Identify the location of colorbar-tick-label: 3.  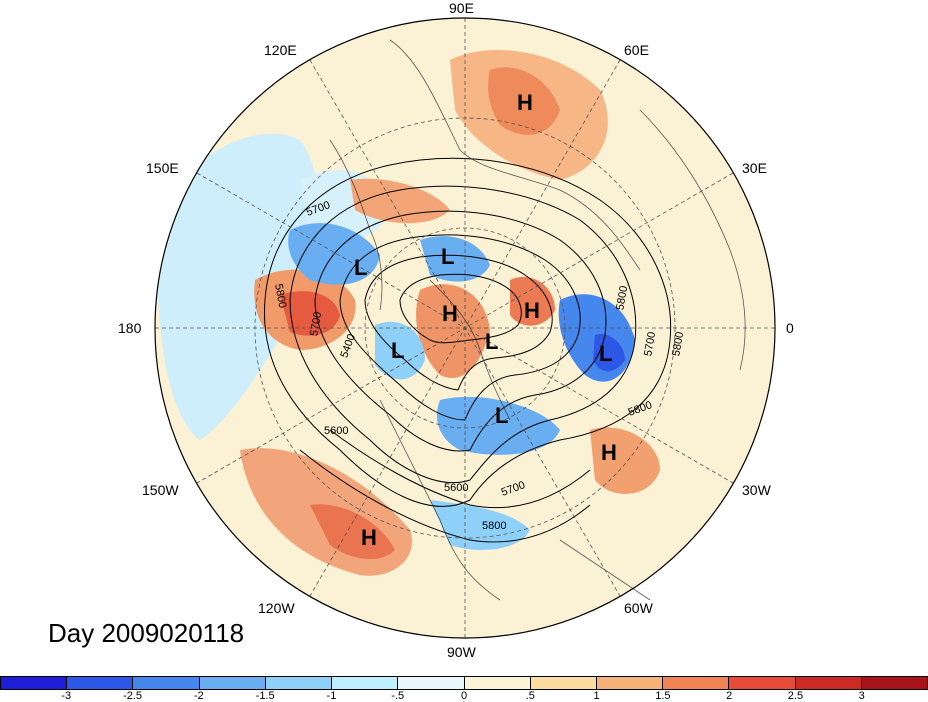
(861, 696).